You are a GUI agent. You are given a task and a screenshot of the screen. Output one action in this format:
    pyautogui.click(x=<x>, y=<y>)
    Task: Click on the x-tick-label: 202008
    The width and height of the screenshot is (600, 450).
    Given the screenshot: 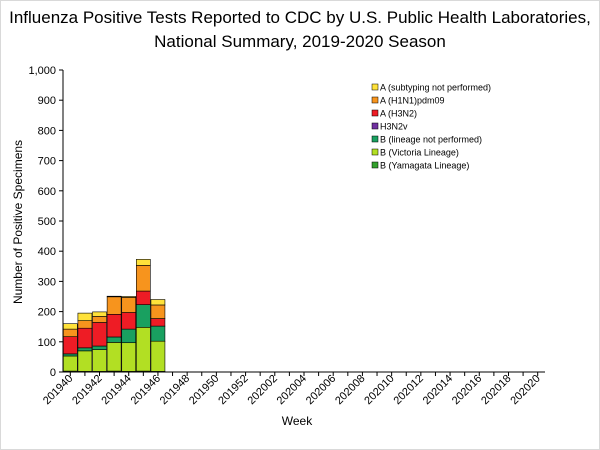 What is the action you would take?
    pyautogui.click(x=350, y=390)
    